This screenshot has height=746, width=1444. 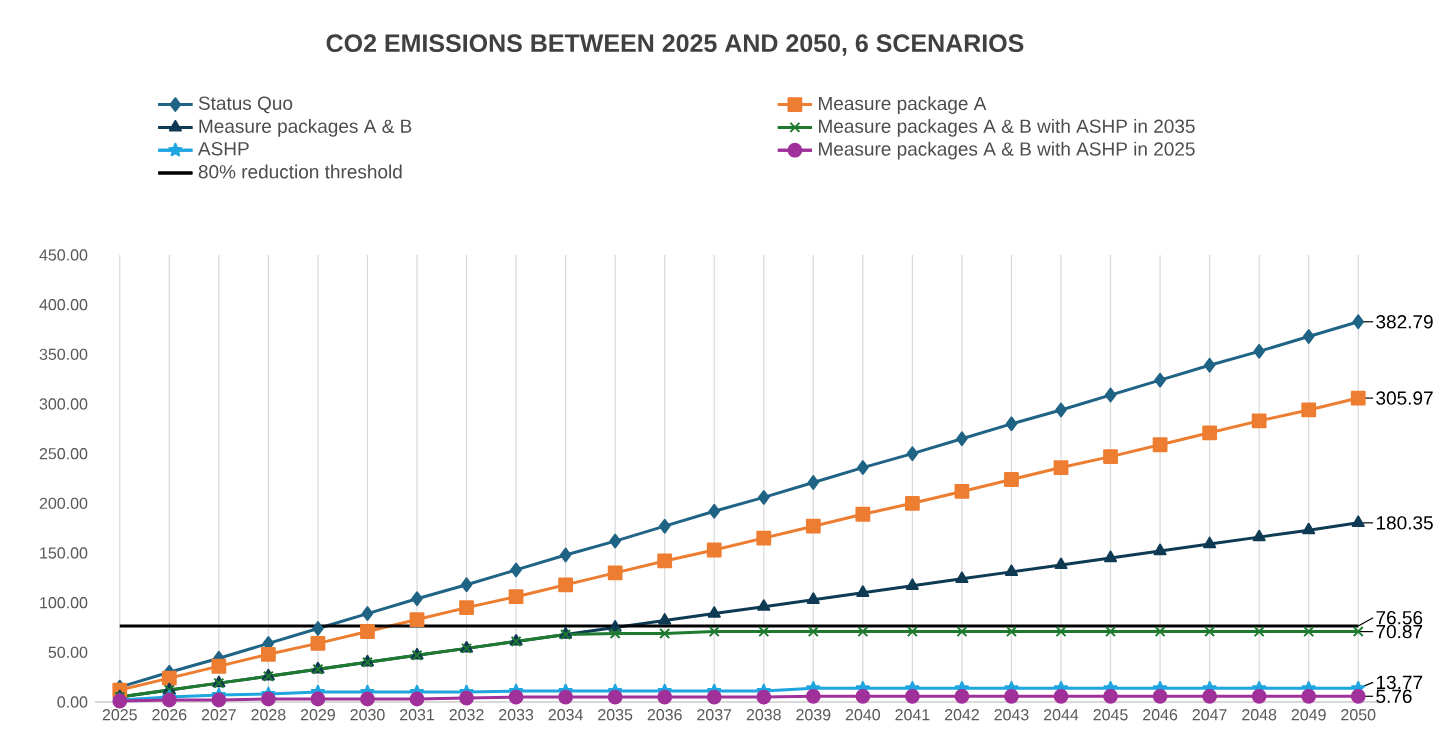 I want to click on legend-label: 80% reduction threshold, so click(x=300, y=171).